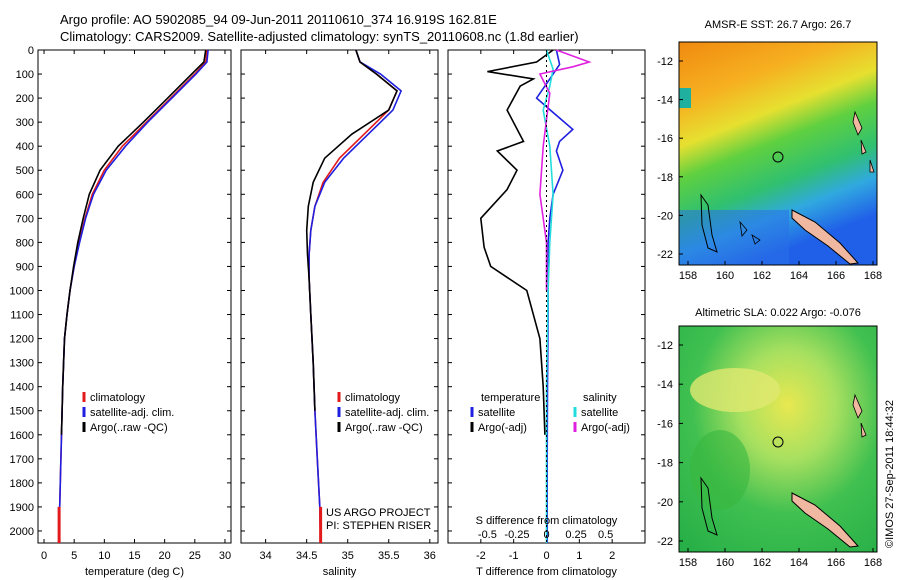  What do you see at coordinates (306, 556) in the screenshot?
I see `x-tick-label: 34.5` at bounding box center [306, 556].